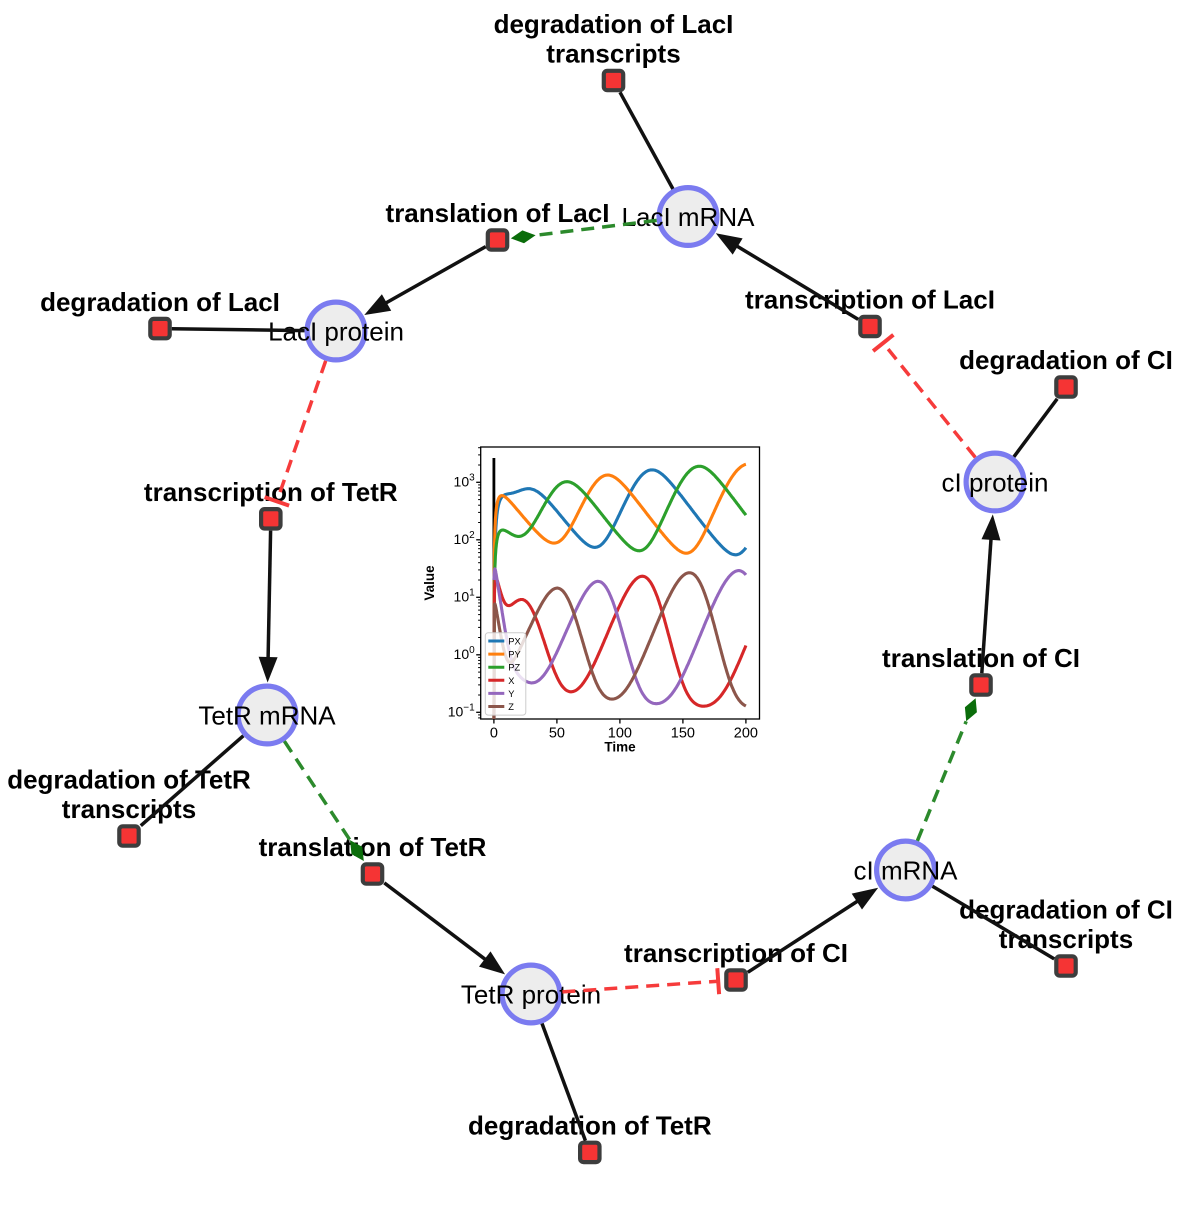  What do you see at coordinates (511, 681) in the screenshot?
I see `svg-text: X` at bounding box center [511, 681].